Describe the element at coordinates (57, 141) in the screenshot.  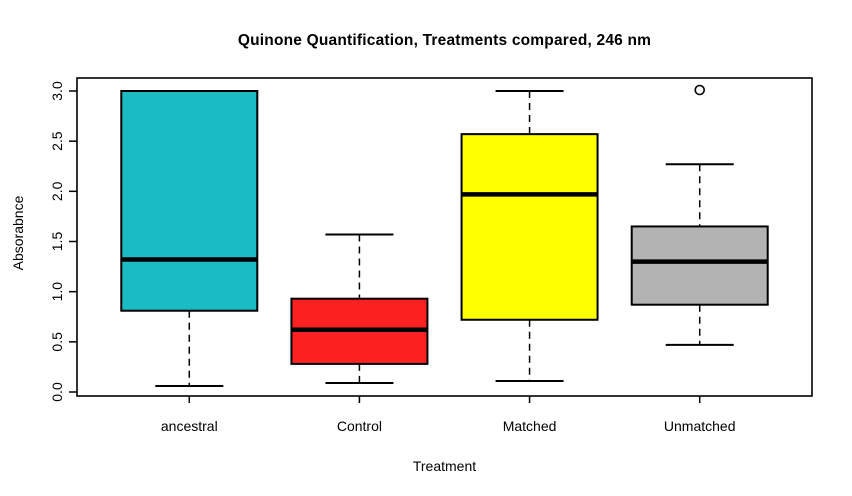
I see `y-tick-label: 2.5` at that location.